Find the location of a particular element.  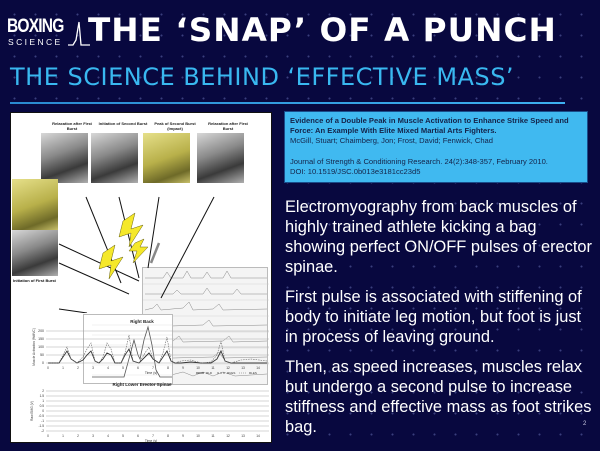

kick-photo-first-peak is located at coordinates (35, 204).